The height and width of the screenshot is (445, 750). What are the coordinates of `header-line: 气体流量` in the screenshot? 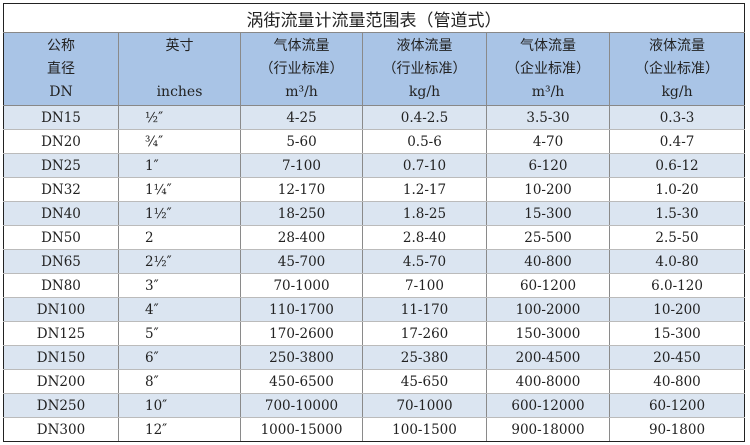 It's located at (548, 45).